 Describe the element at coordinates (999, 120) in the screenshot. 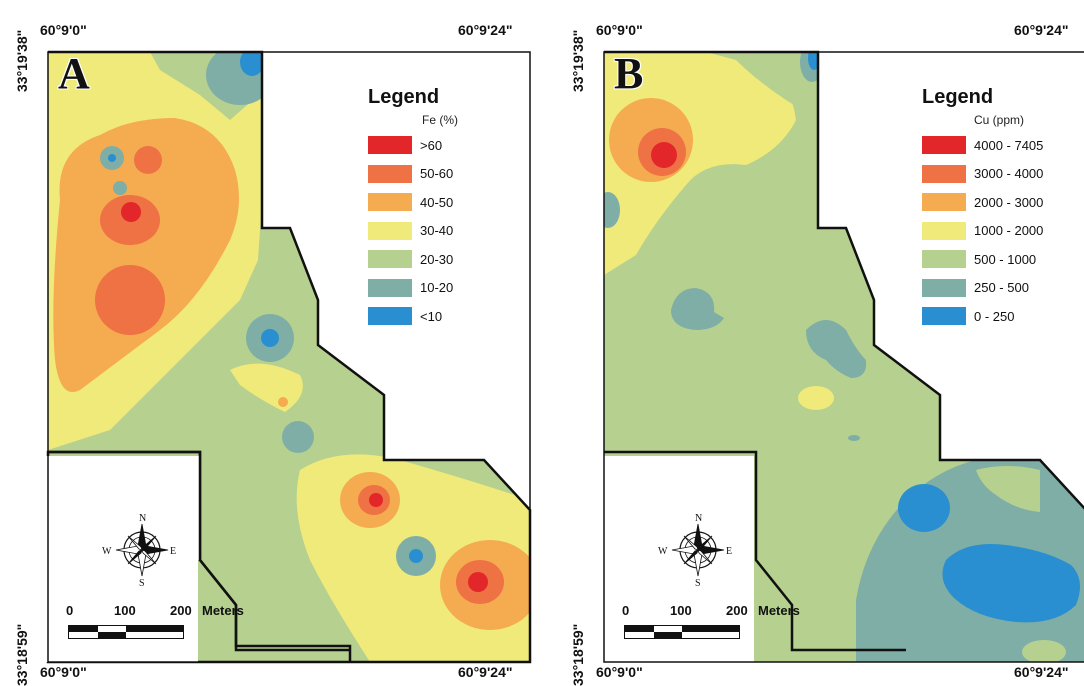

I see `legend-unit: Cu (ppm)` at that location.